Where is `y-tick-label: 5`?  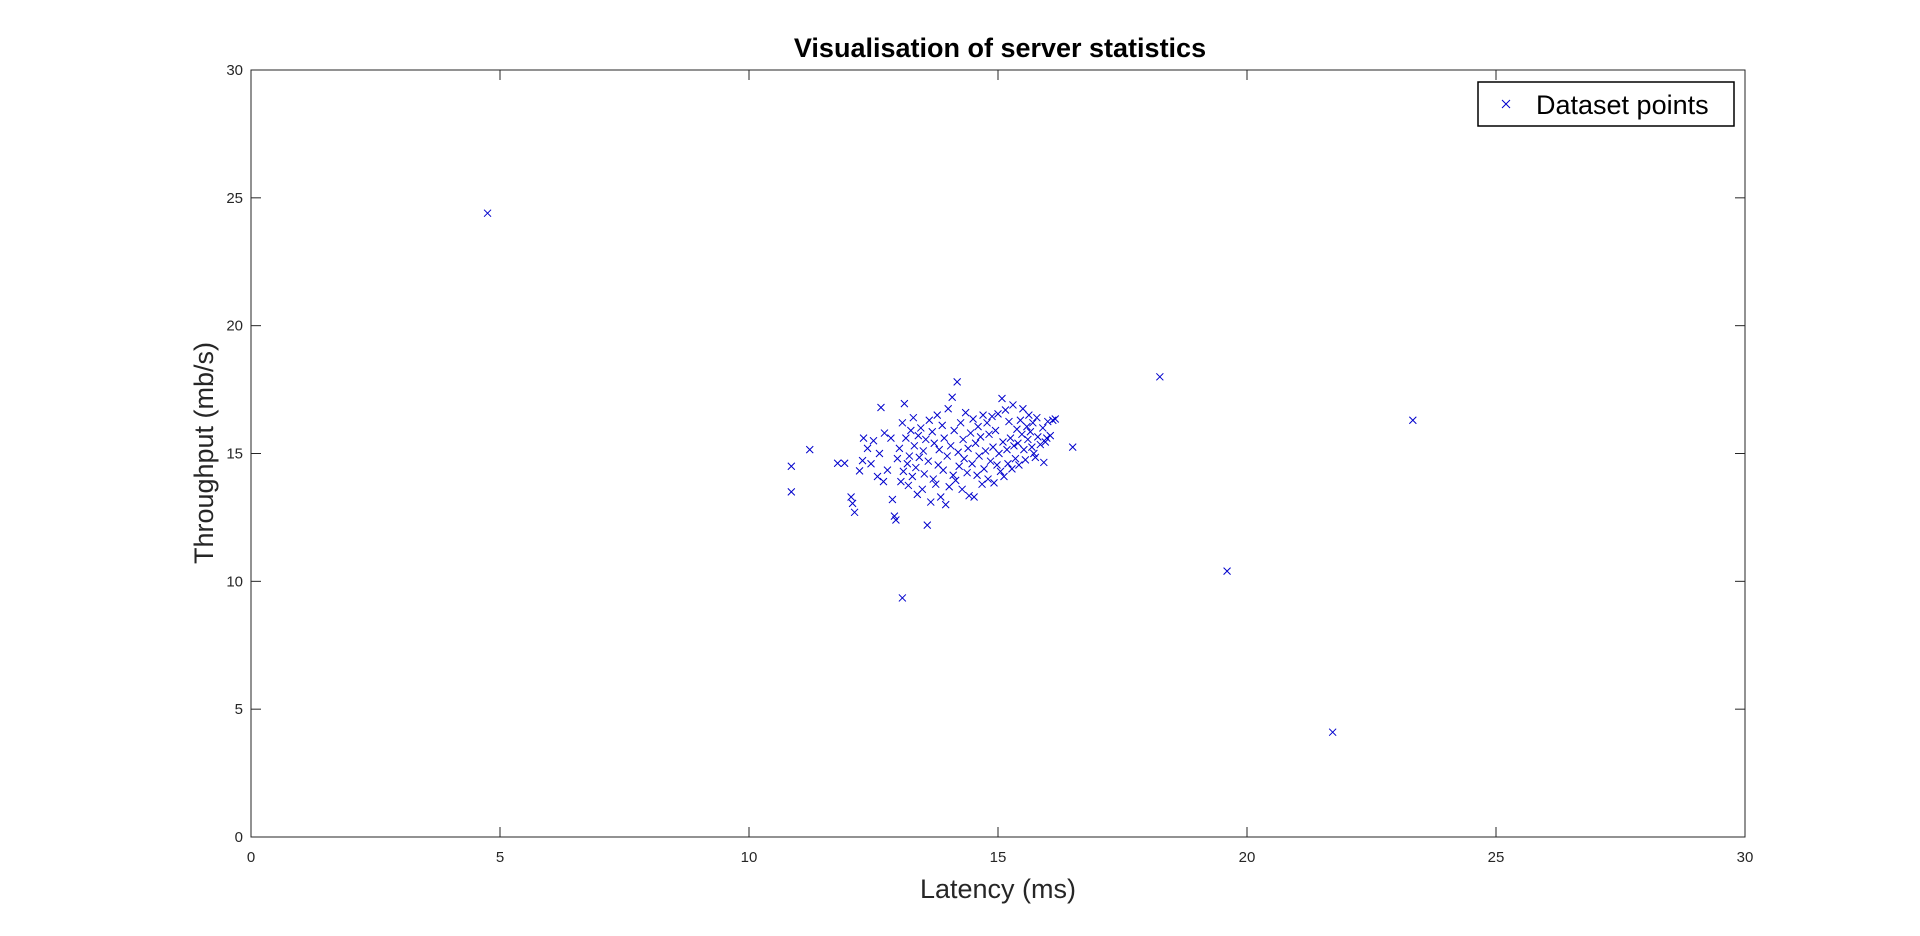
y-tick-label: 5 is located at coordinates (239, 709).